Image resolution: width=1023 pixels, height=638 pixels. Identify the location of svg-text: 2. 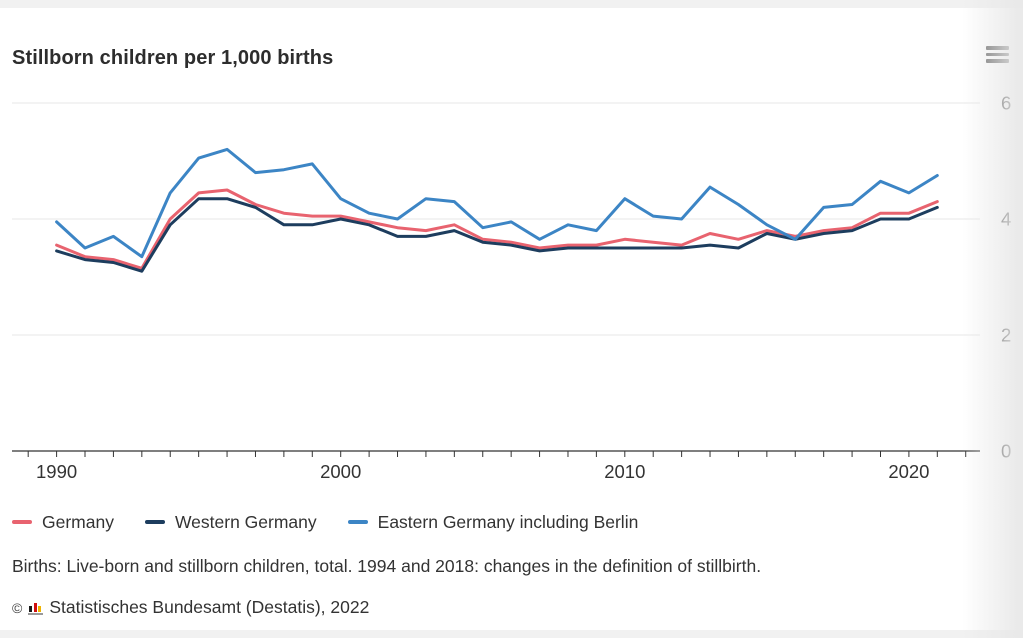
(1006, 335).